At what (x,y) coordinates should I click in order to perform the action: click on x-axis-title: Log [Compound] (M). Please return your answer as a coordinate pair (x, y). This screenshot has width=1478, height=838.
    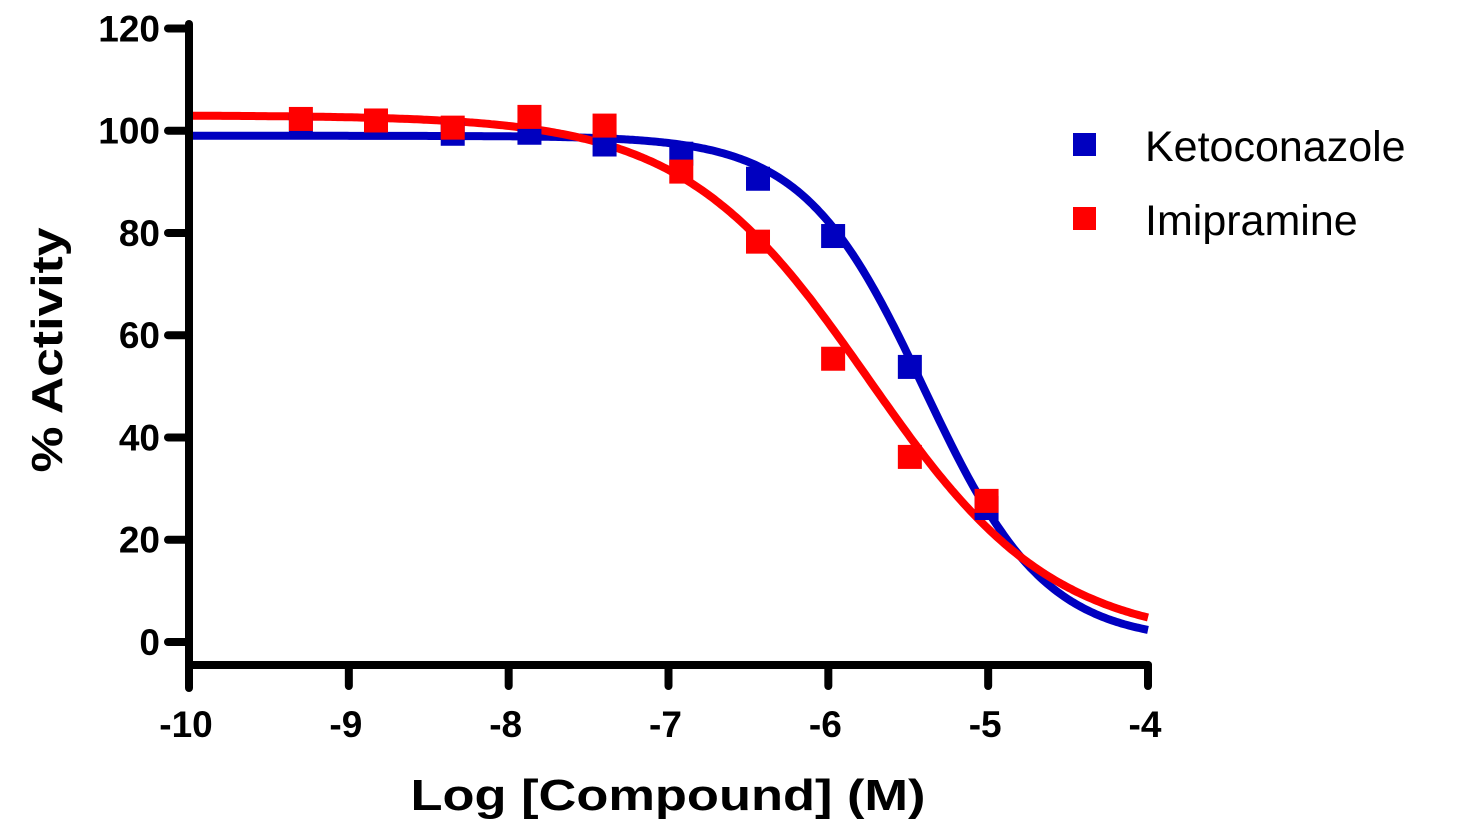
    Looking at the image, I should click on (668, 795).